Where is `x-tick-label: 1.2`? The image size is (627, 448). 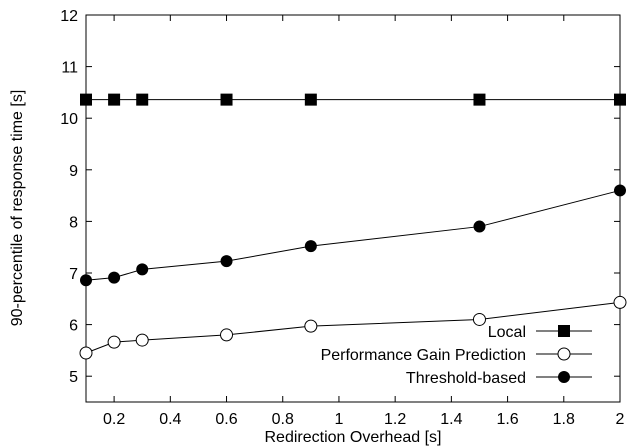
x-tick-label: 1.2 is located at coordinates (395, 419).